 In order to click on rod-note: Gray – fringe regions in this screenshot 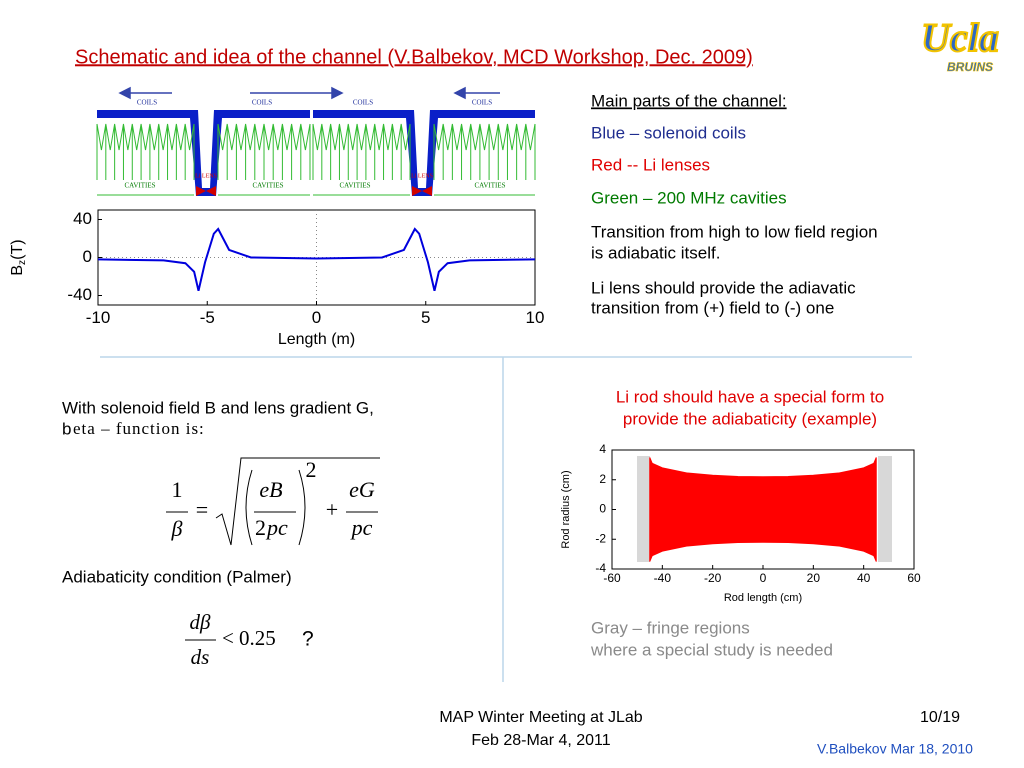, I will do `click(670, 627)`.